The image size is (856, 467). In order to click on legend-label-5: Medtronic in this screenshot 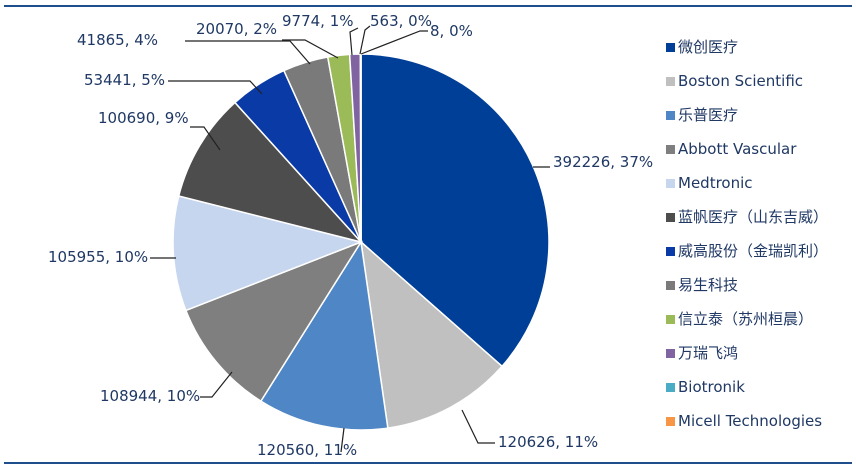, I will do `click(715, 183)`.